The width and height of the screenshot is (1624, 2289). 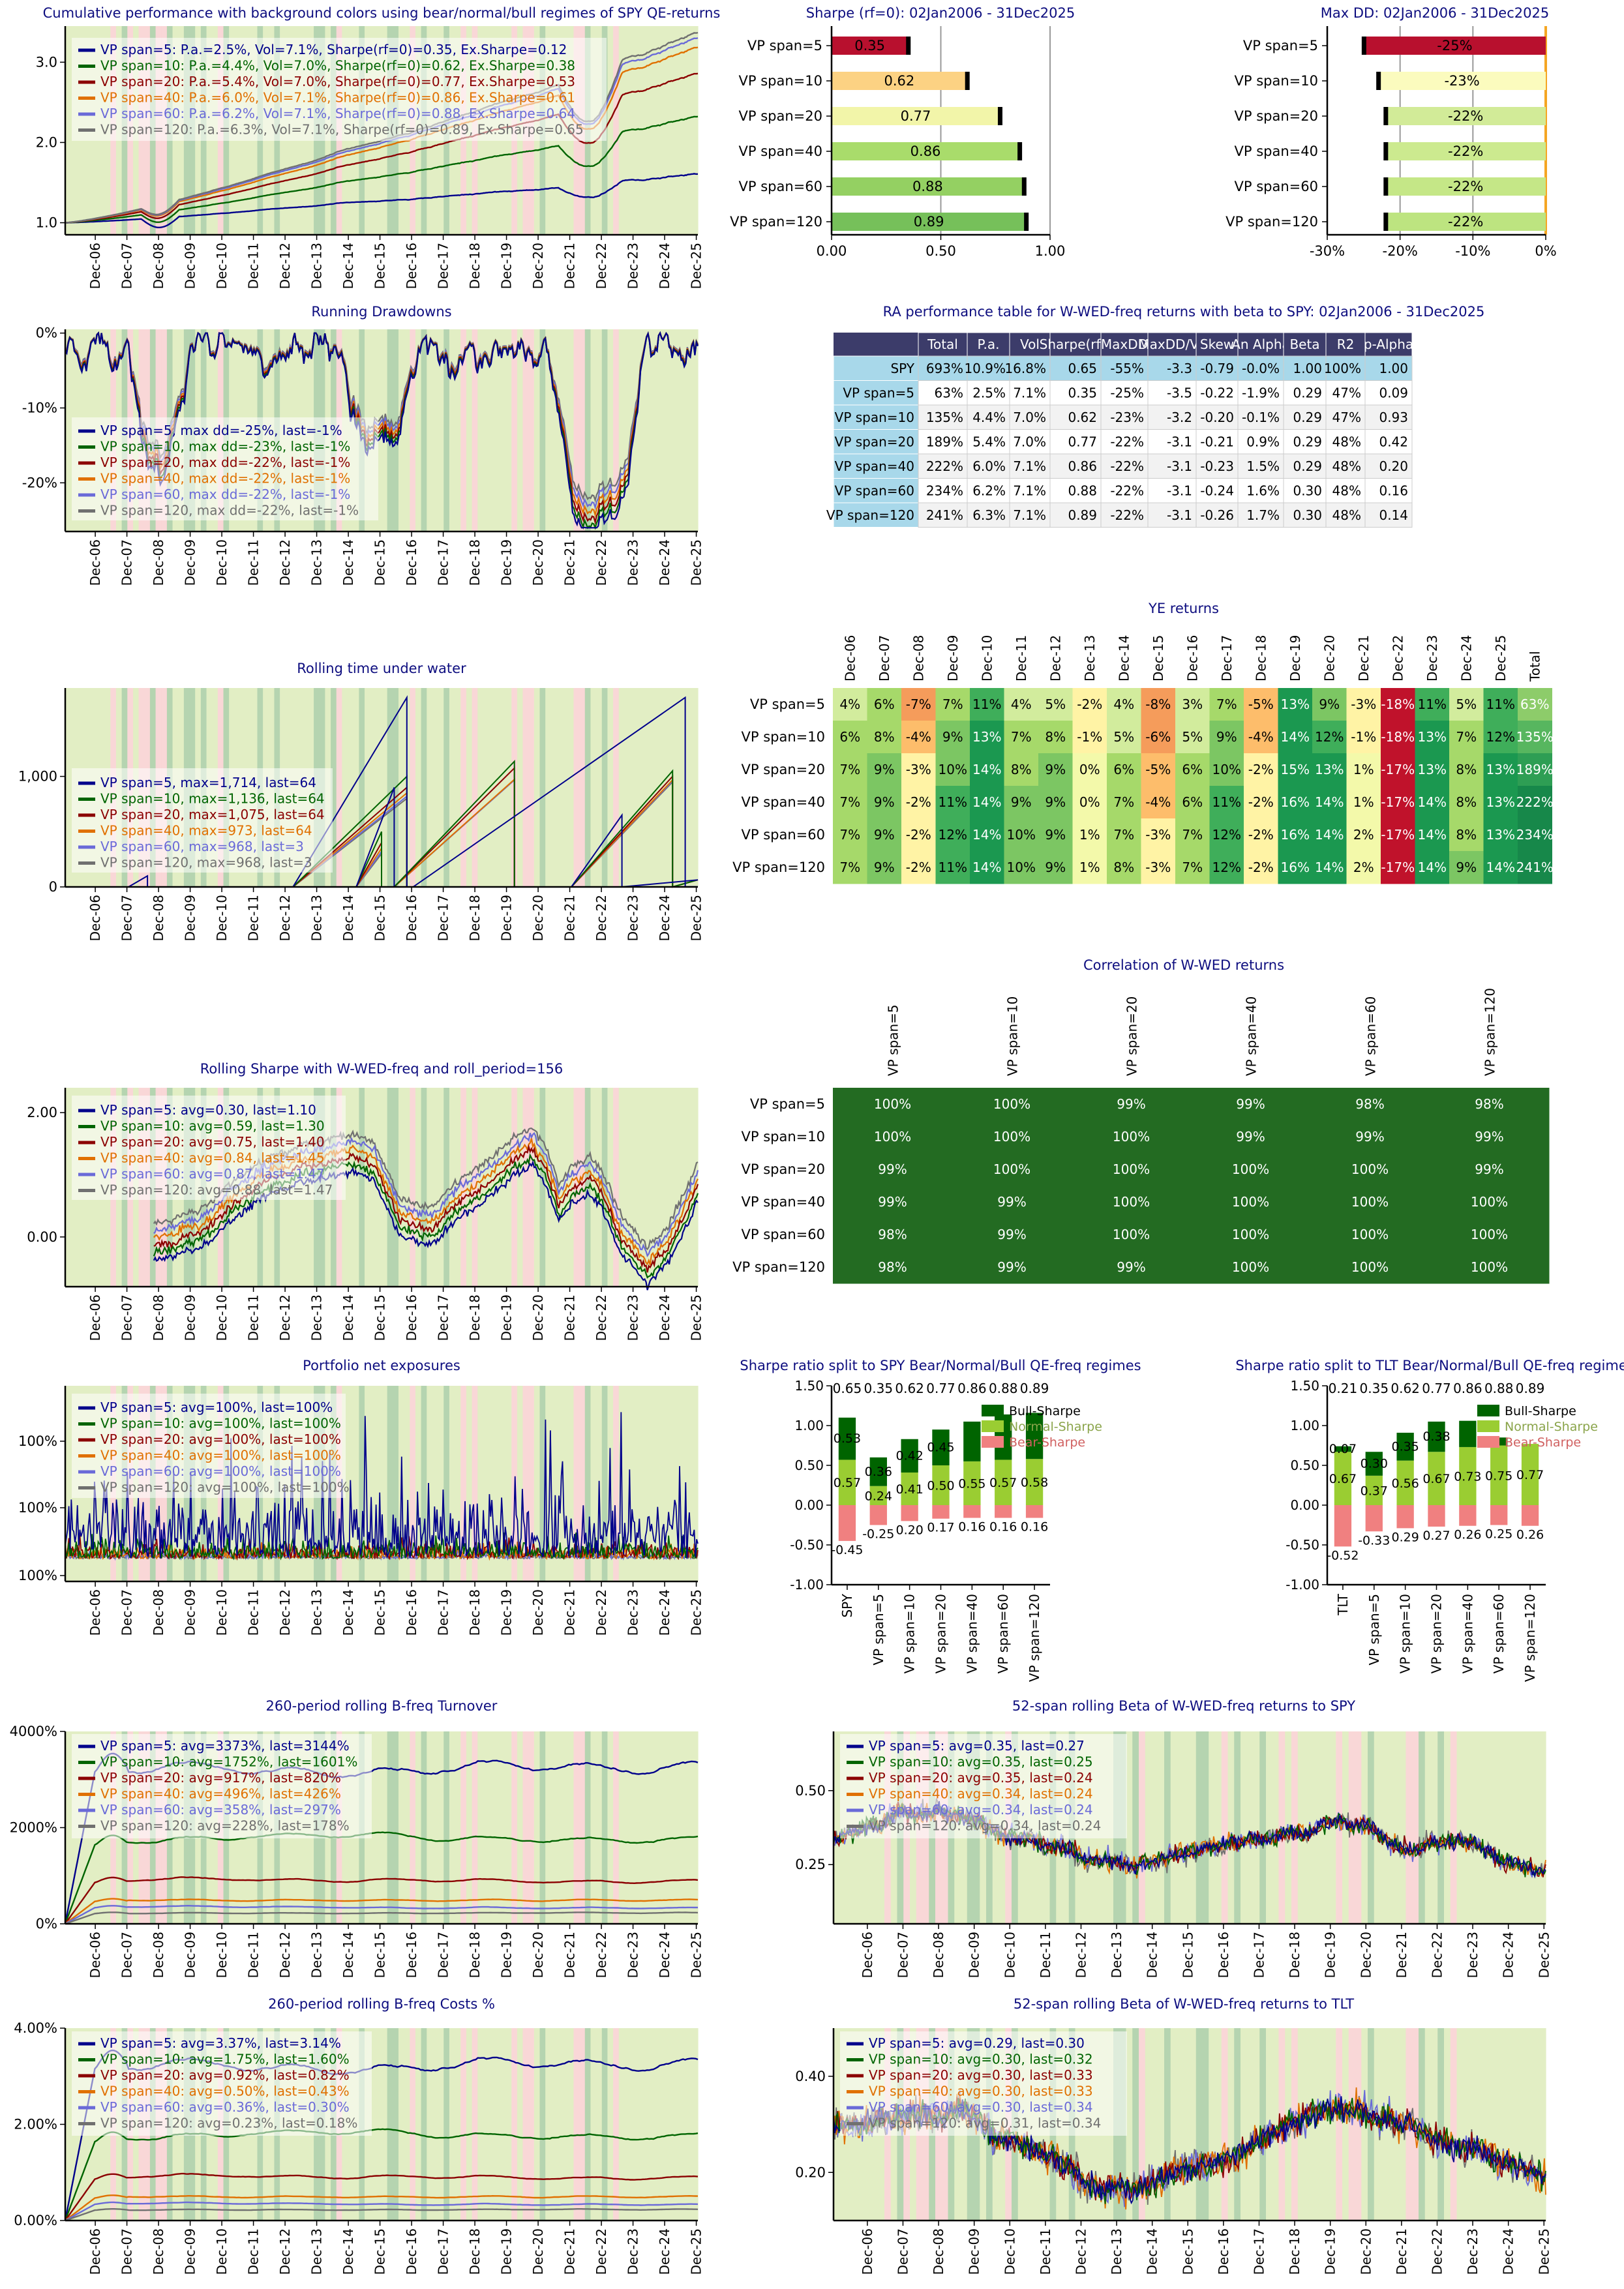 I want to click on x-tick-label: Dec-14, so click(x=1152, y=1955).